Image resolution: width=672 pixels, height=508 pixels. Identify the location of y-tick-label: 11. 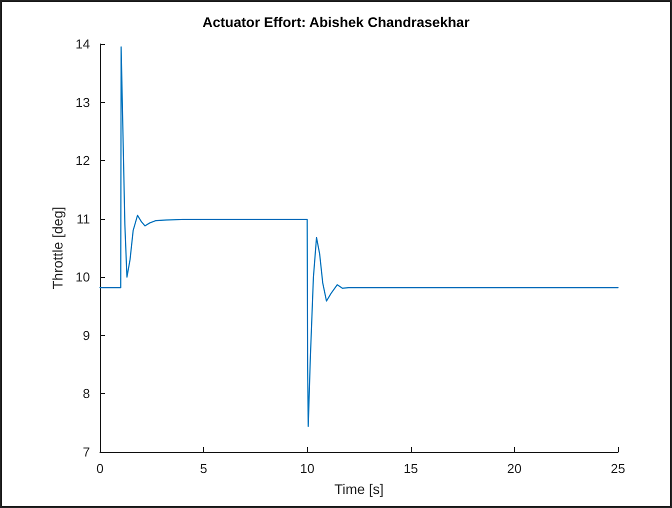
(83, 218).